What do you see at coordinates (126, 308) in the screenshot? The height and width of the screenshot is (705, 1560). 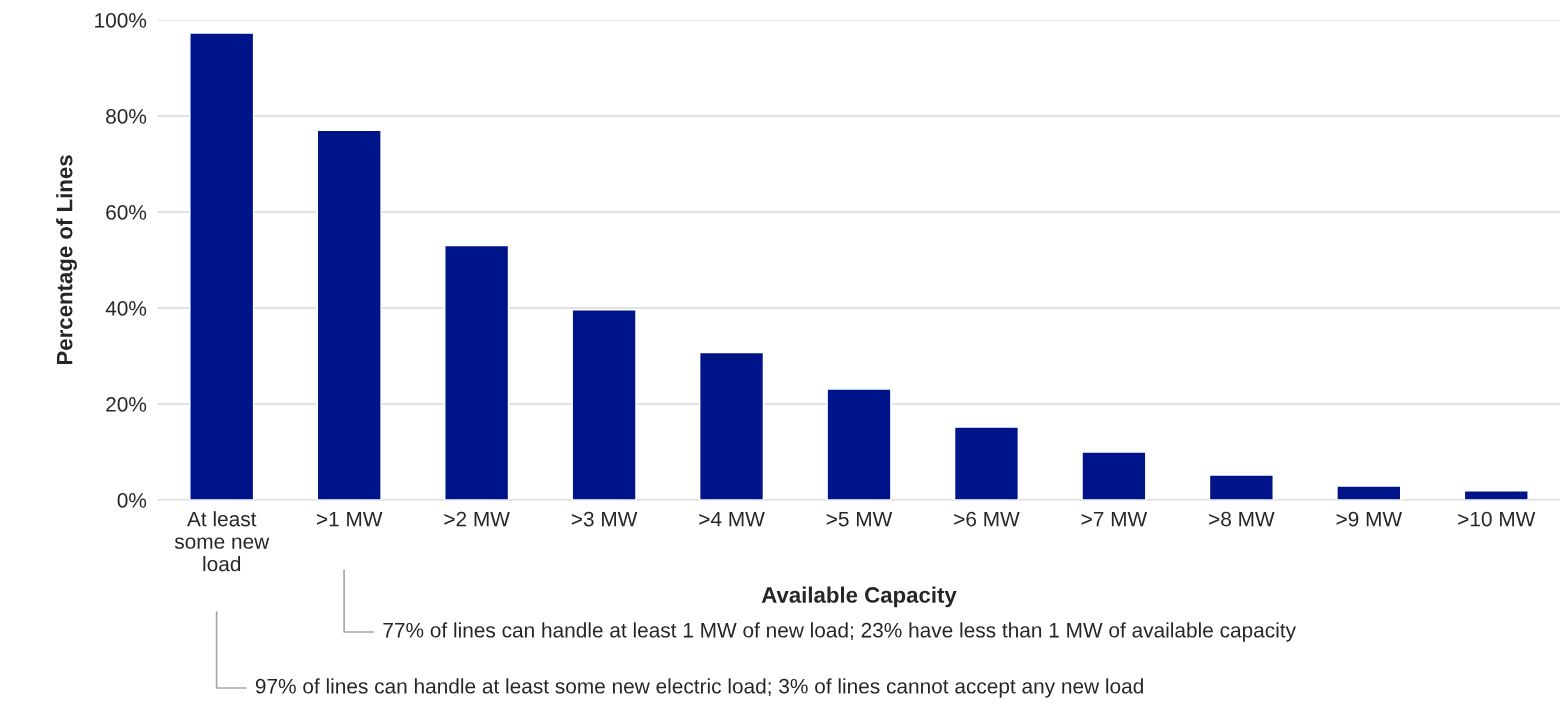 I see `y-tick-label: 40%` at bounding box center [126, 308].